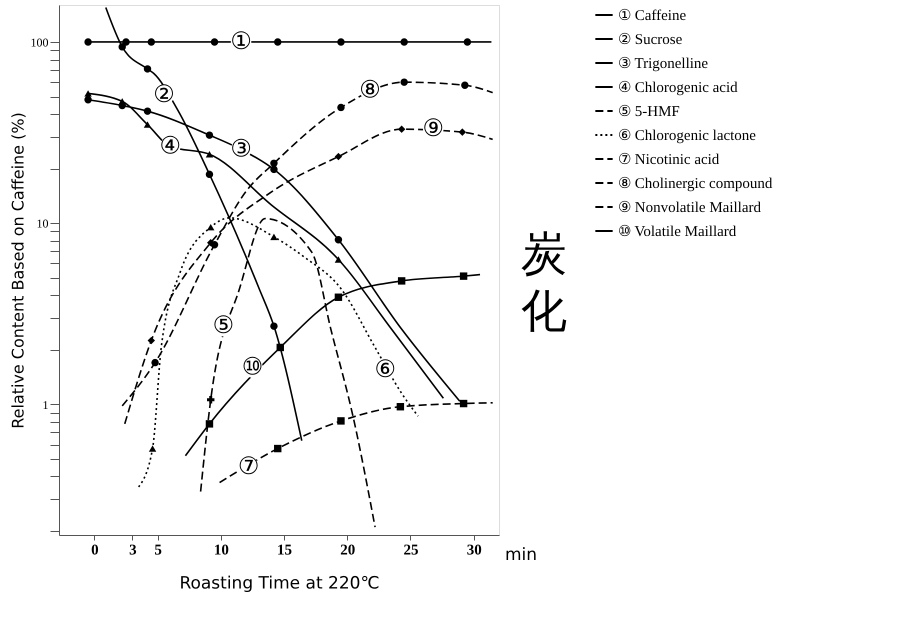  I want to click on x-tick-label: 25, so click(410, 550).